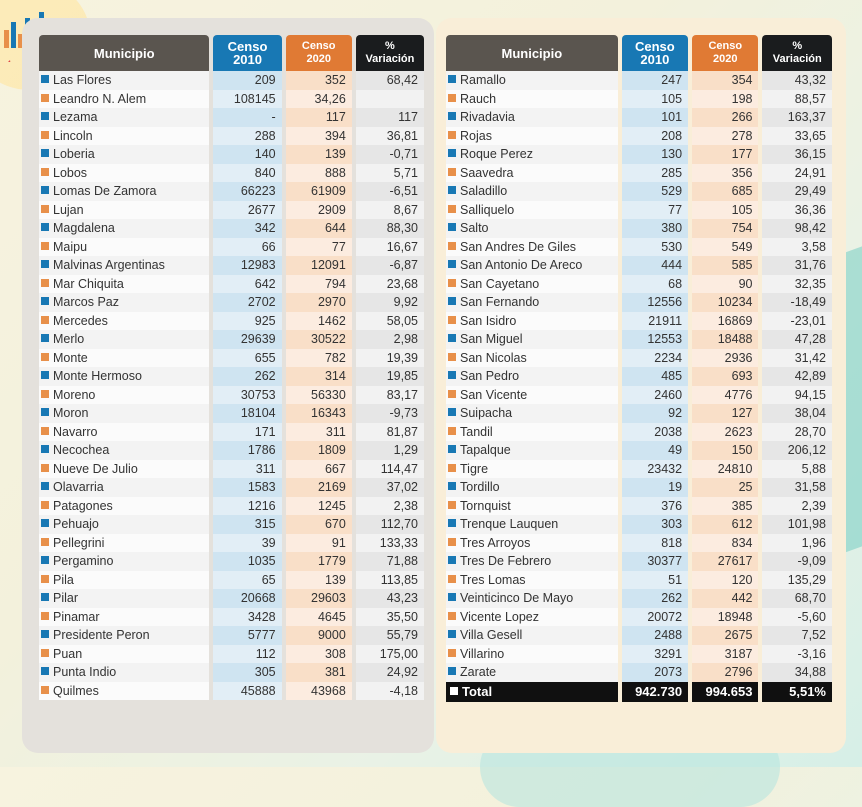 The image size is (862, 807). Describe the element at coordinates (100, 98) in the screenshot. I see `municipio-name: Leandro N. Alem` at that location.